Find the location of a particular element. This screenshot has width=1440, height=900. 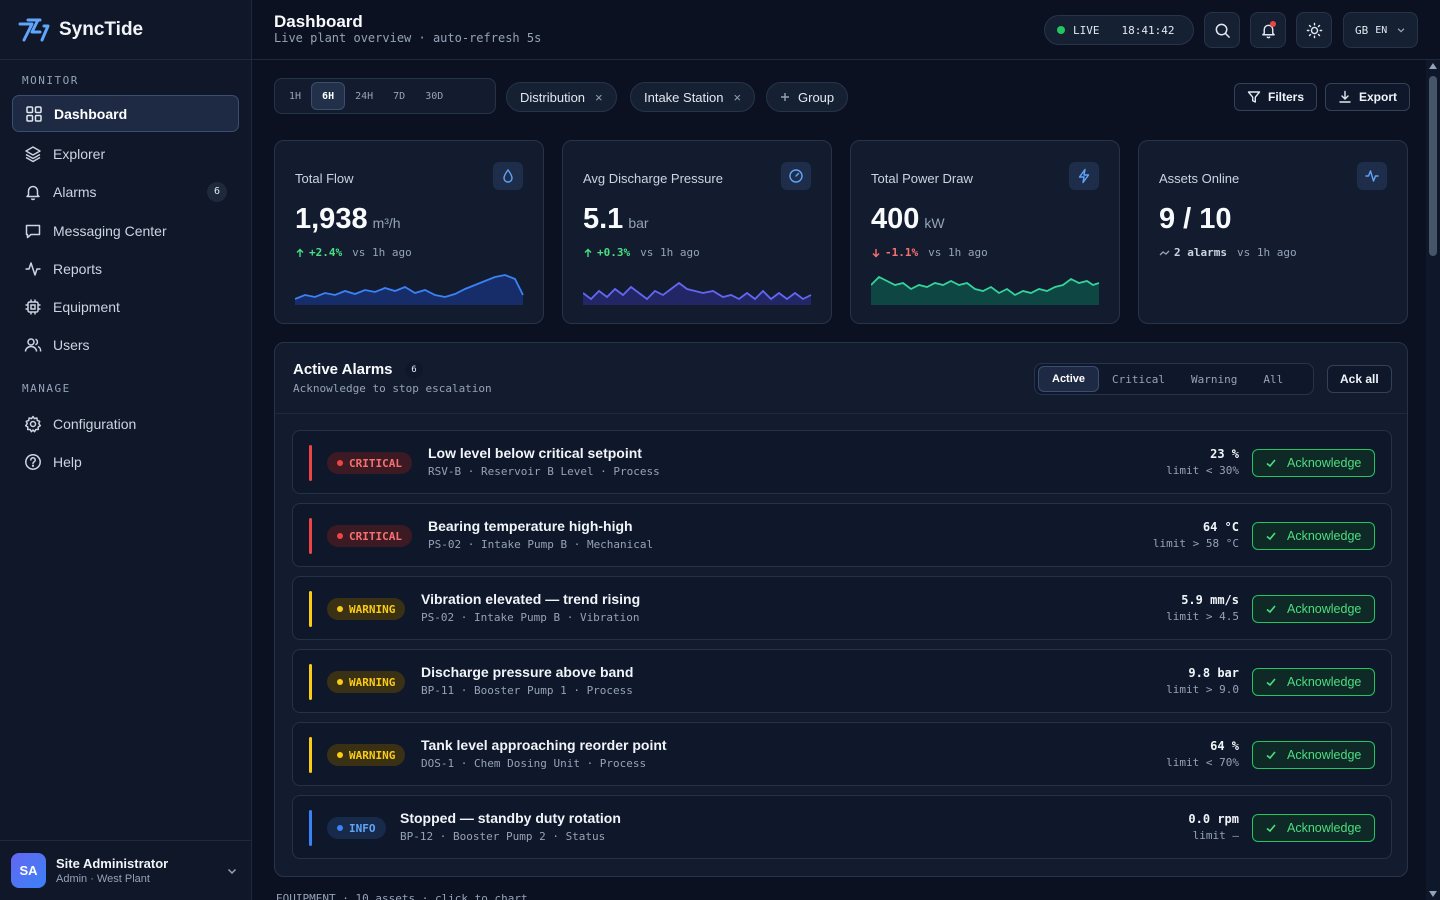

live-status-pill: LIVE 18:41:42 is located at coordinates (1119, 30).